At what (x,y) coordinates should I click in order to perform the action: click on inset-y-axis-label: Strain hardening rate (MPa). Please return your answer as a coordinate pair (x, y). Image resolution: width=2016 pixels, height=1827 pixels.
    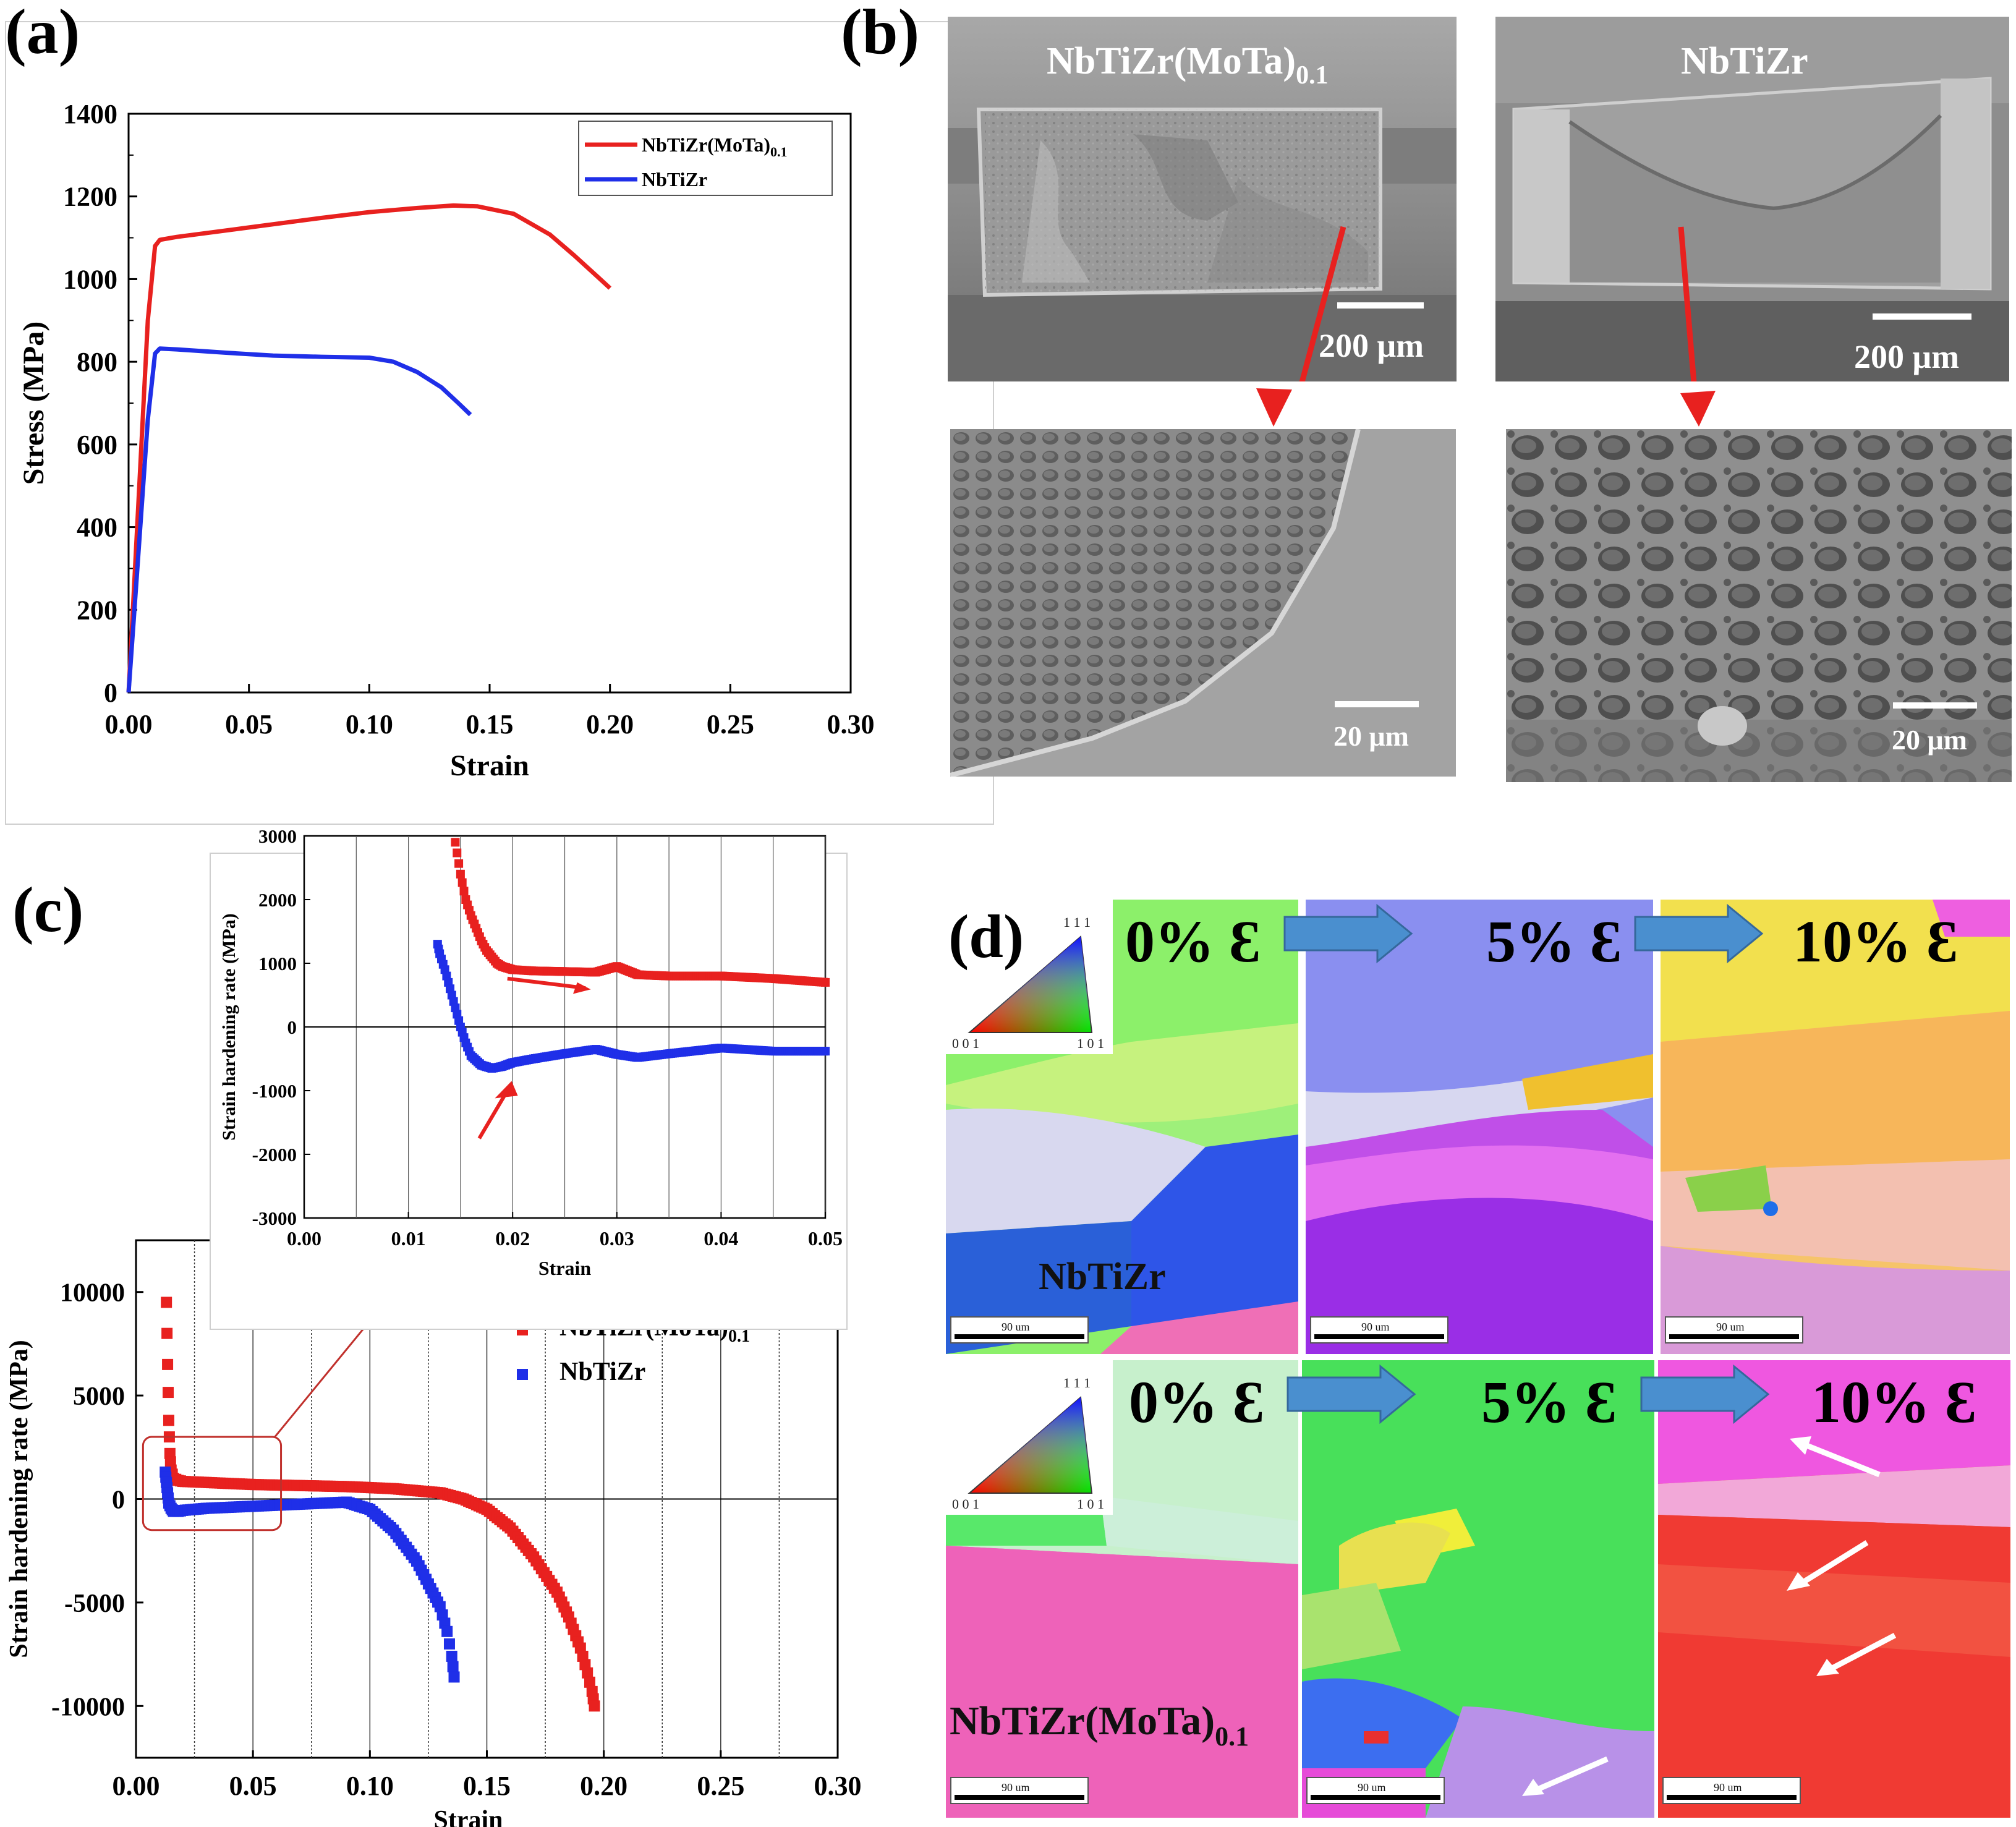
    Looking at the image, I should click on (229, 1026).